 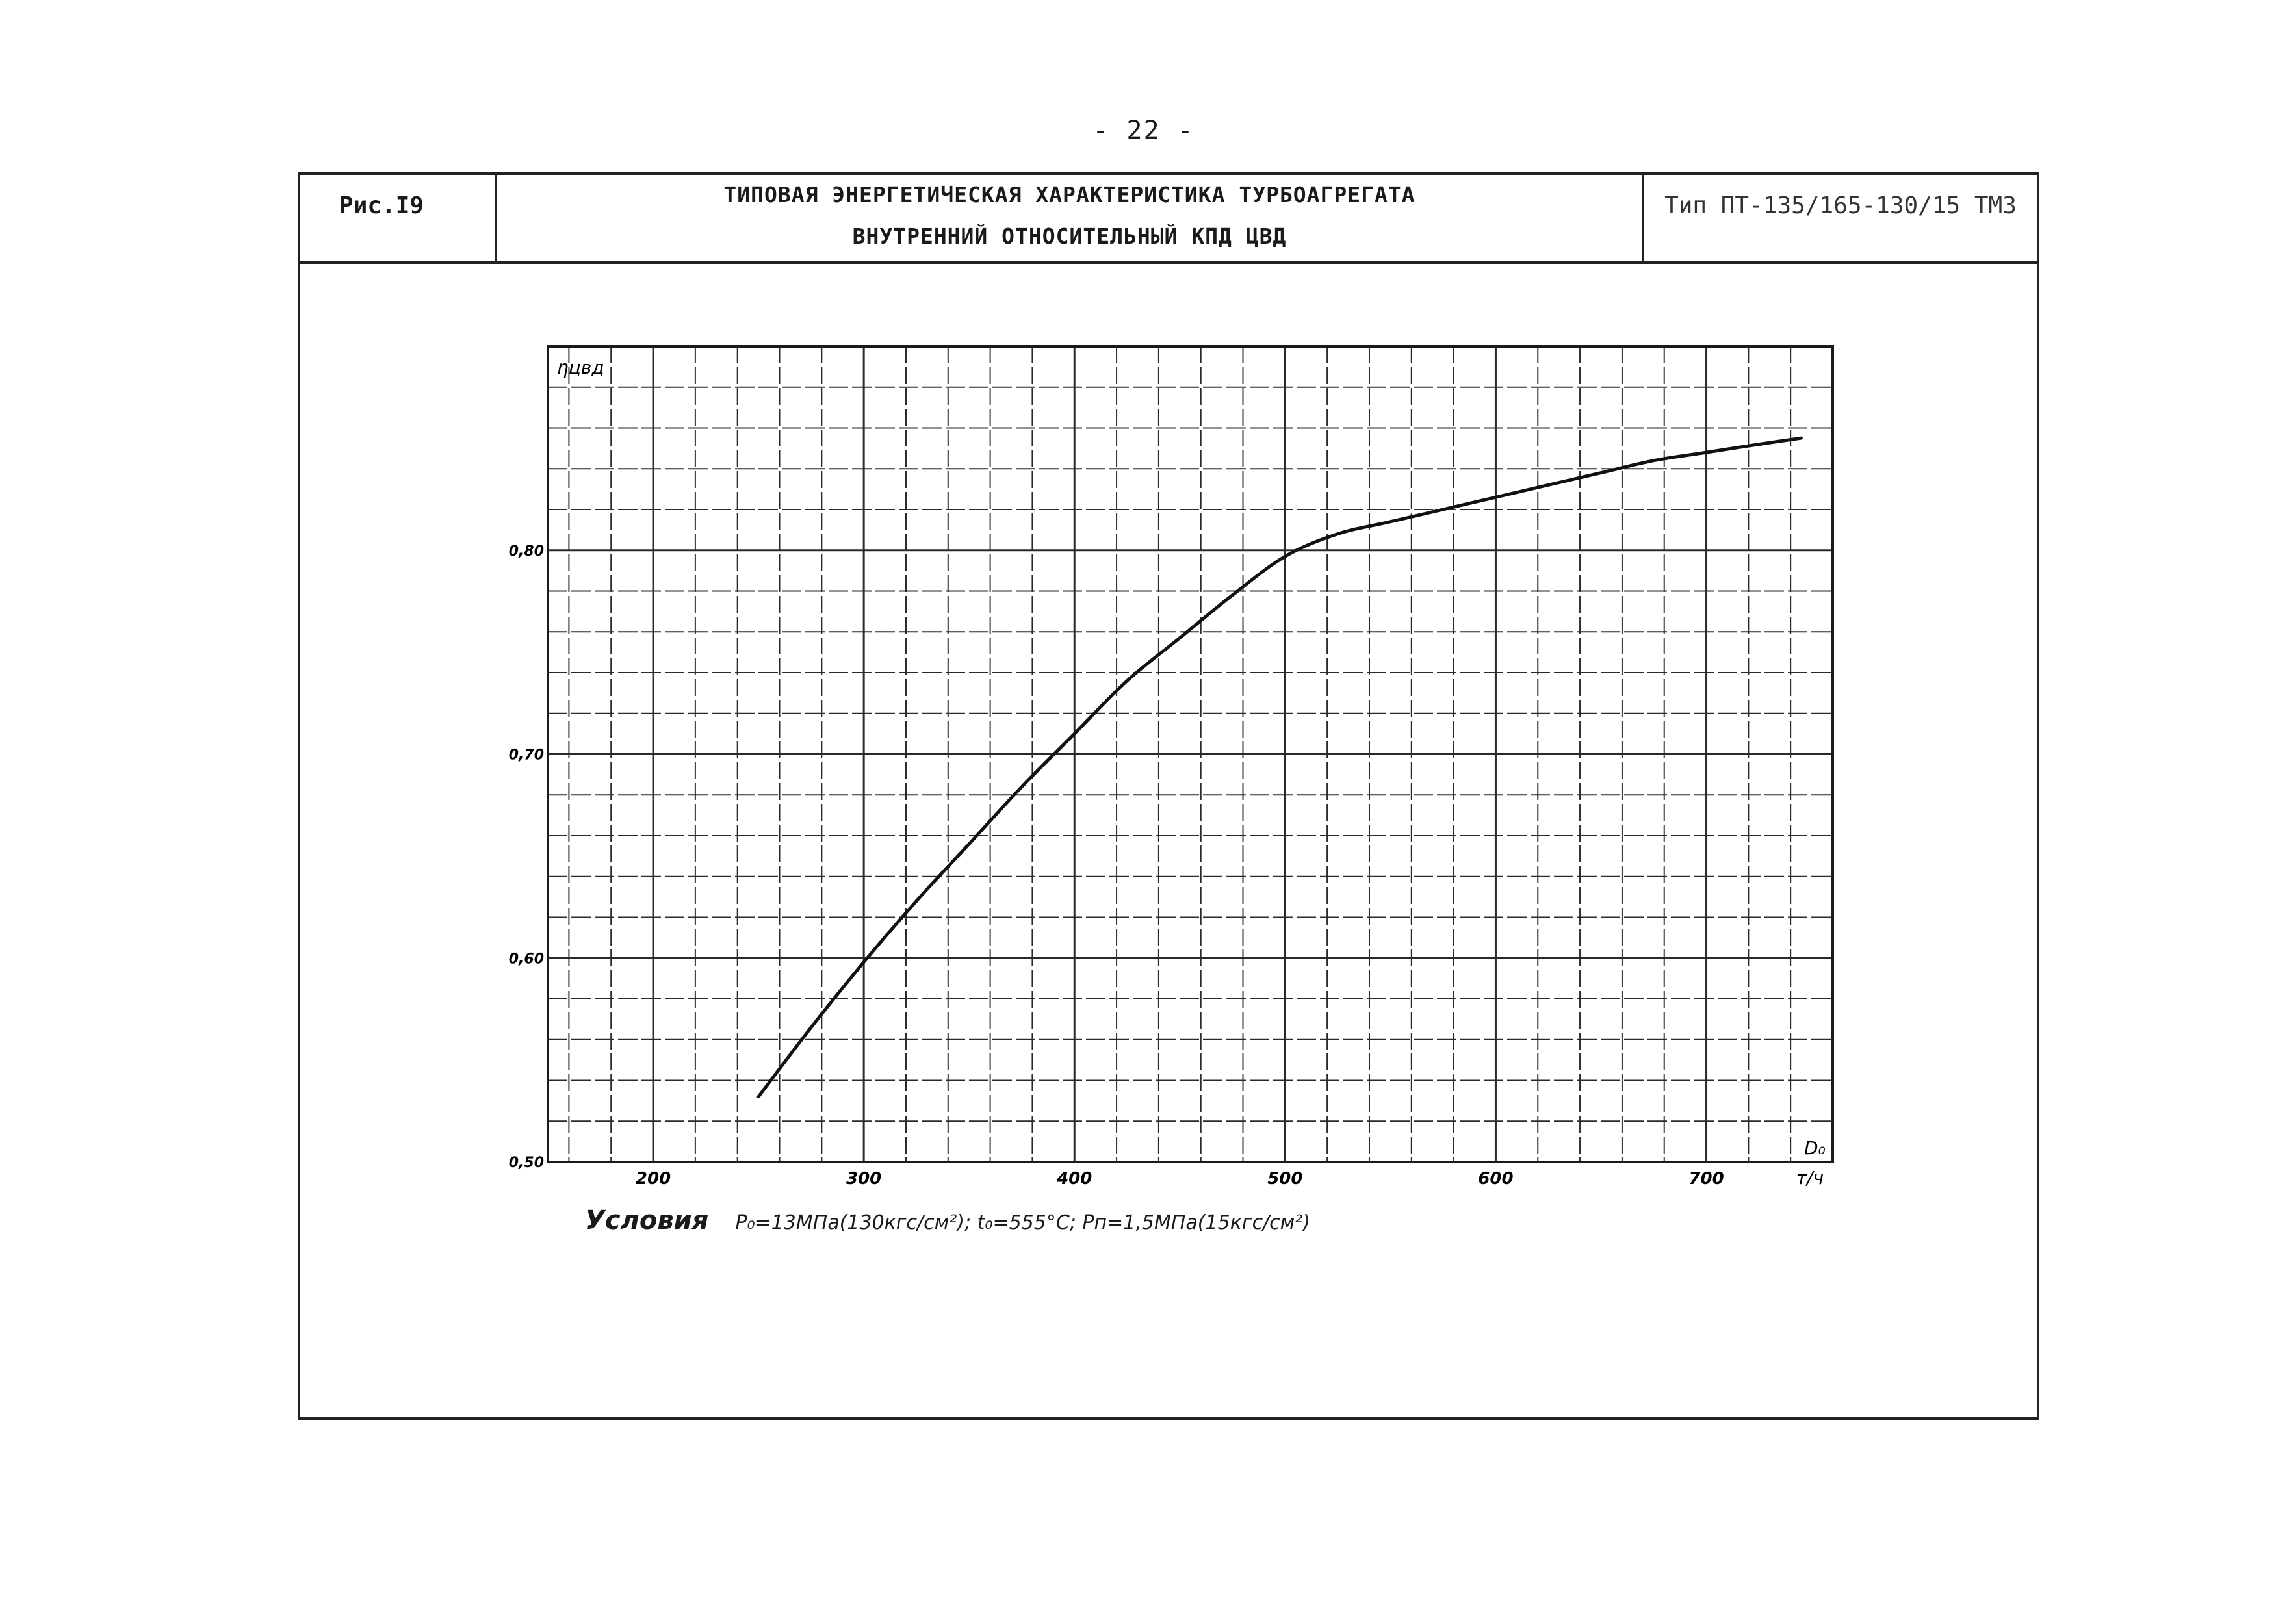 What do you see at coordinates (382, 205) in the screenshot?
I see `figure-label: Рис.I9` at bounding box center [382, 205].